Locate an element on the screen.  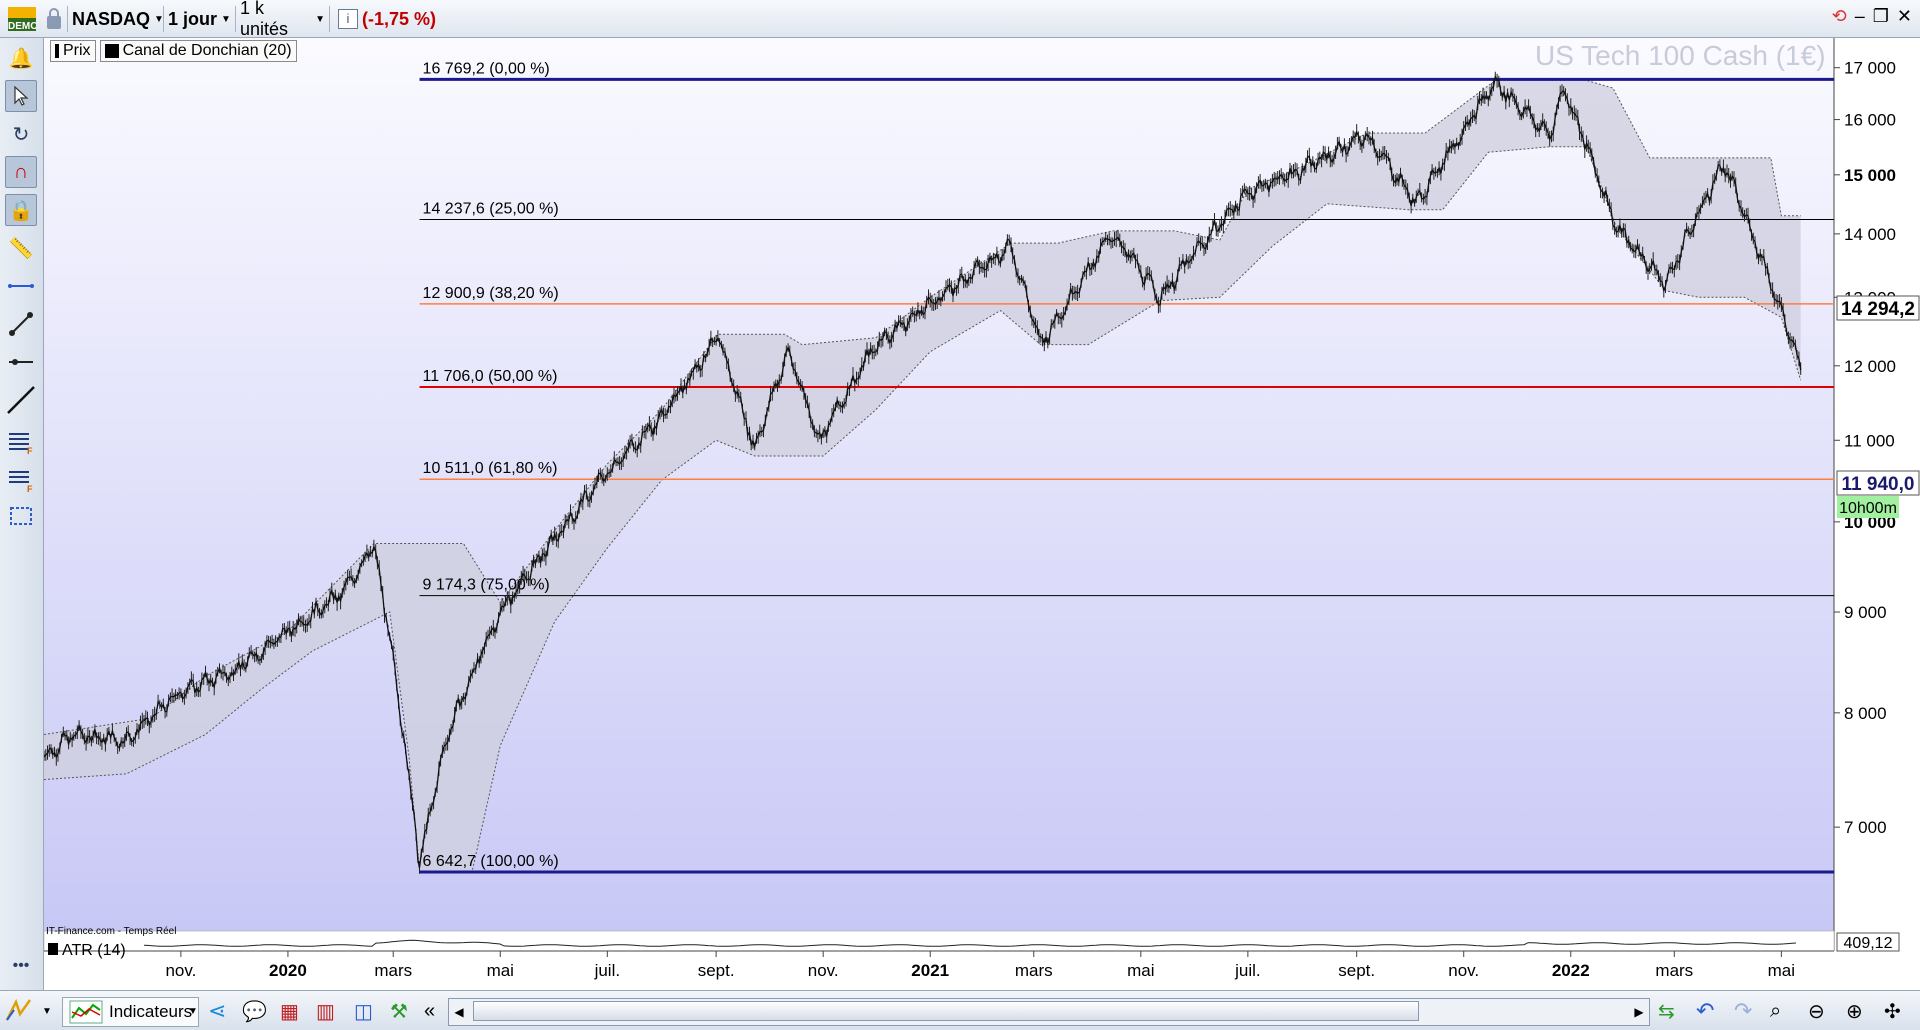
symbol-selector: NASDAQ ▼ is located at coordinates (116, 19).